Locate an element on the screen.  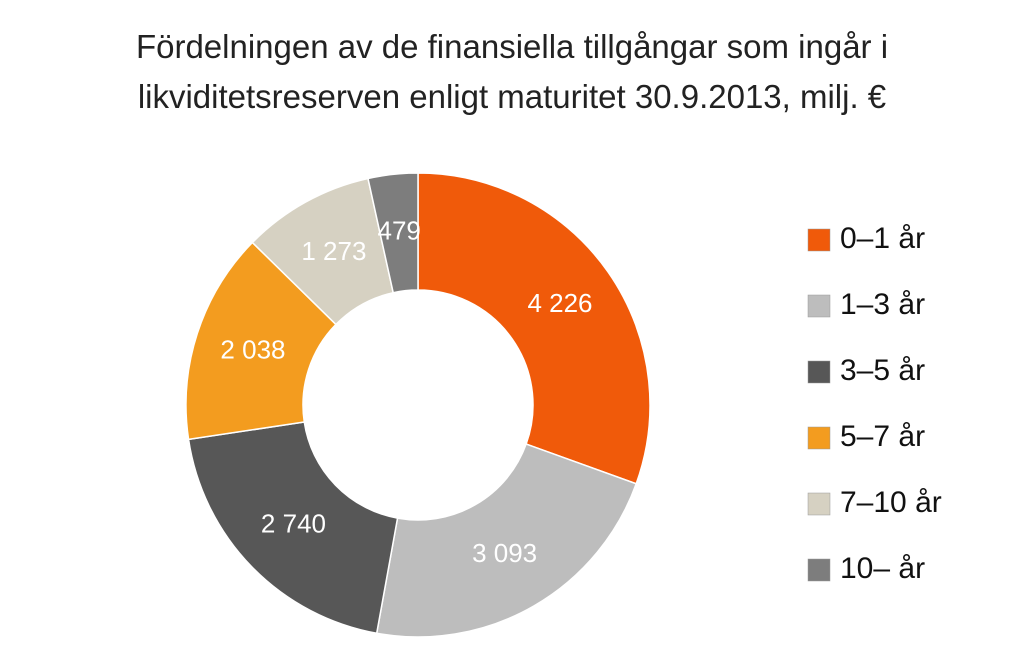
legend-label: 0–1 år is located at coordinates (882, 238).